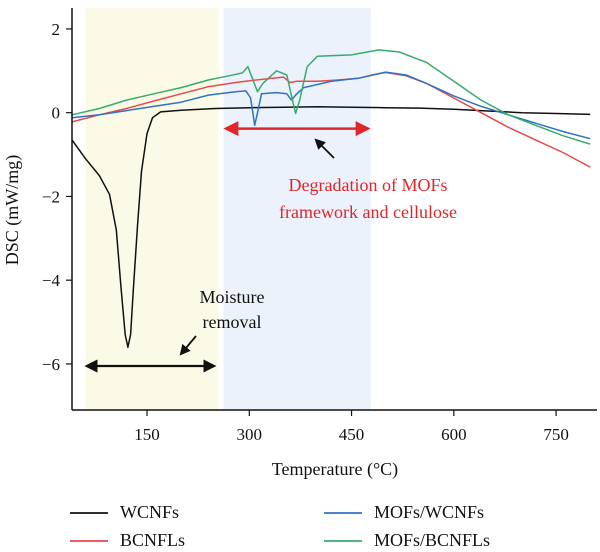  Describe the element at coordinates (556, 434) in the screenshot. I see `x-tick-label: 750` at that location.